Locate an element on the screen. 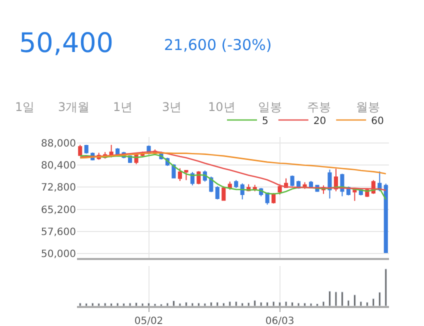 This screenshot has height=326, width=424. y-tick-label: 57,600 is located at coordinates (58, 232).